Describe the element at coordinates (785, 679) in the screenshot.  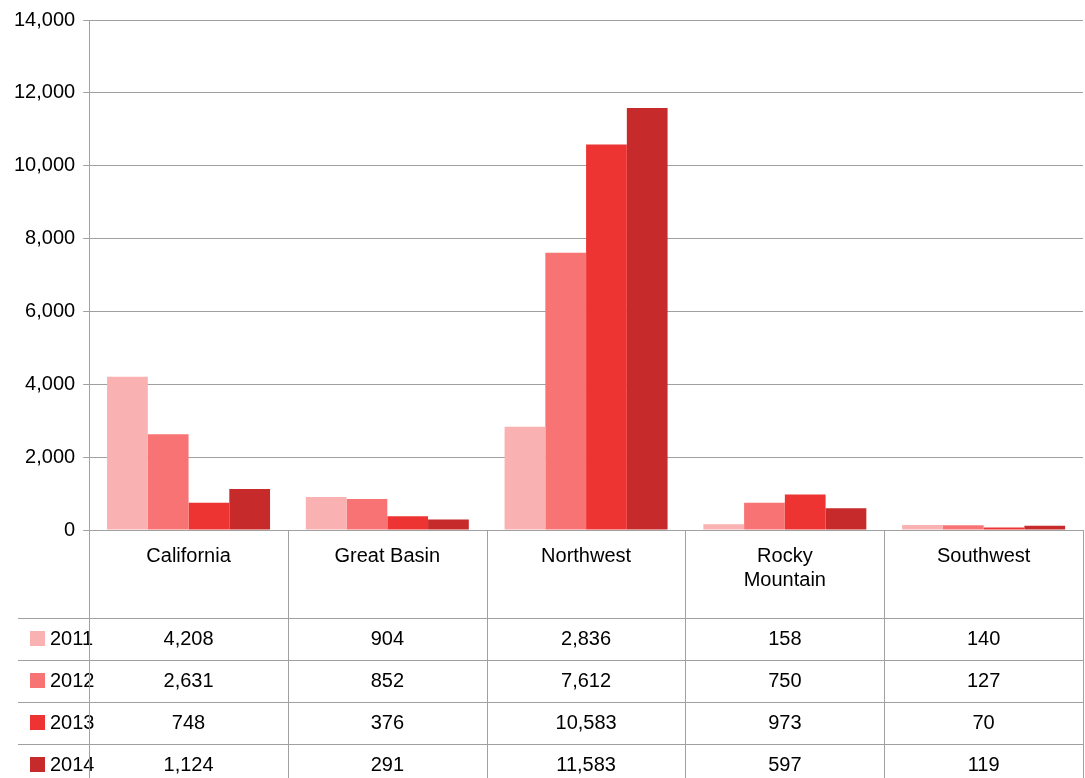
I see `data-label: 750` at that location.